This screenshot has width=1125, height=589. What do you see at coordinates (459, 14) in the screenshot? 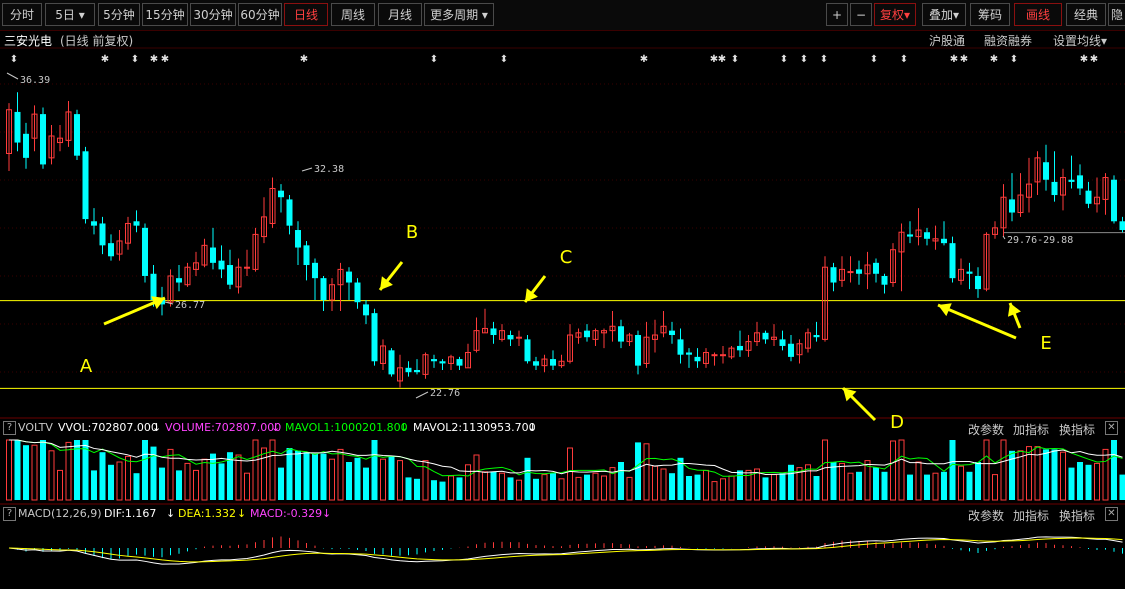
I see `more-periods-button: 更多周期 ▾` at bounding box center [459, 14].